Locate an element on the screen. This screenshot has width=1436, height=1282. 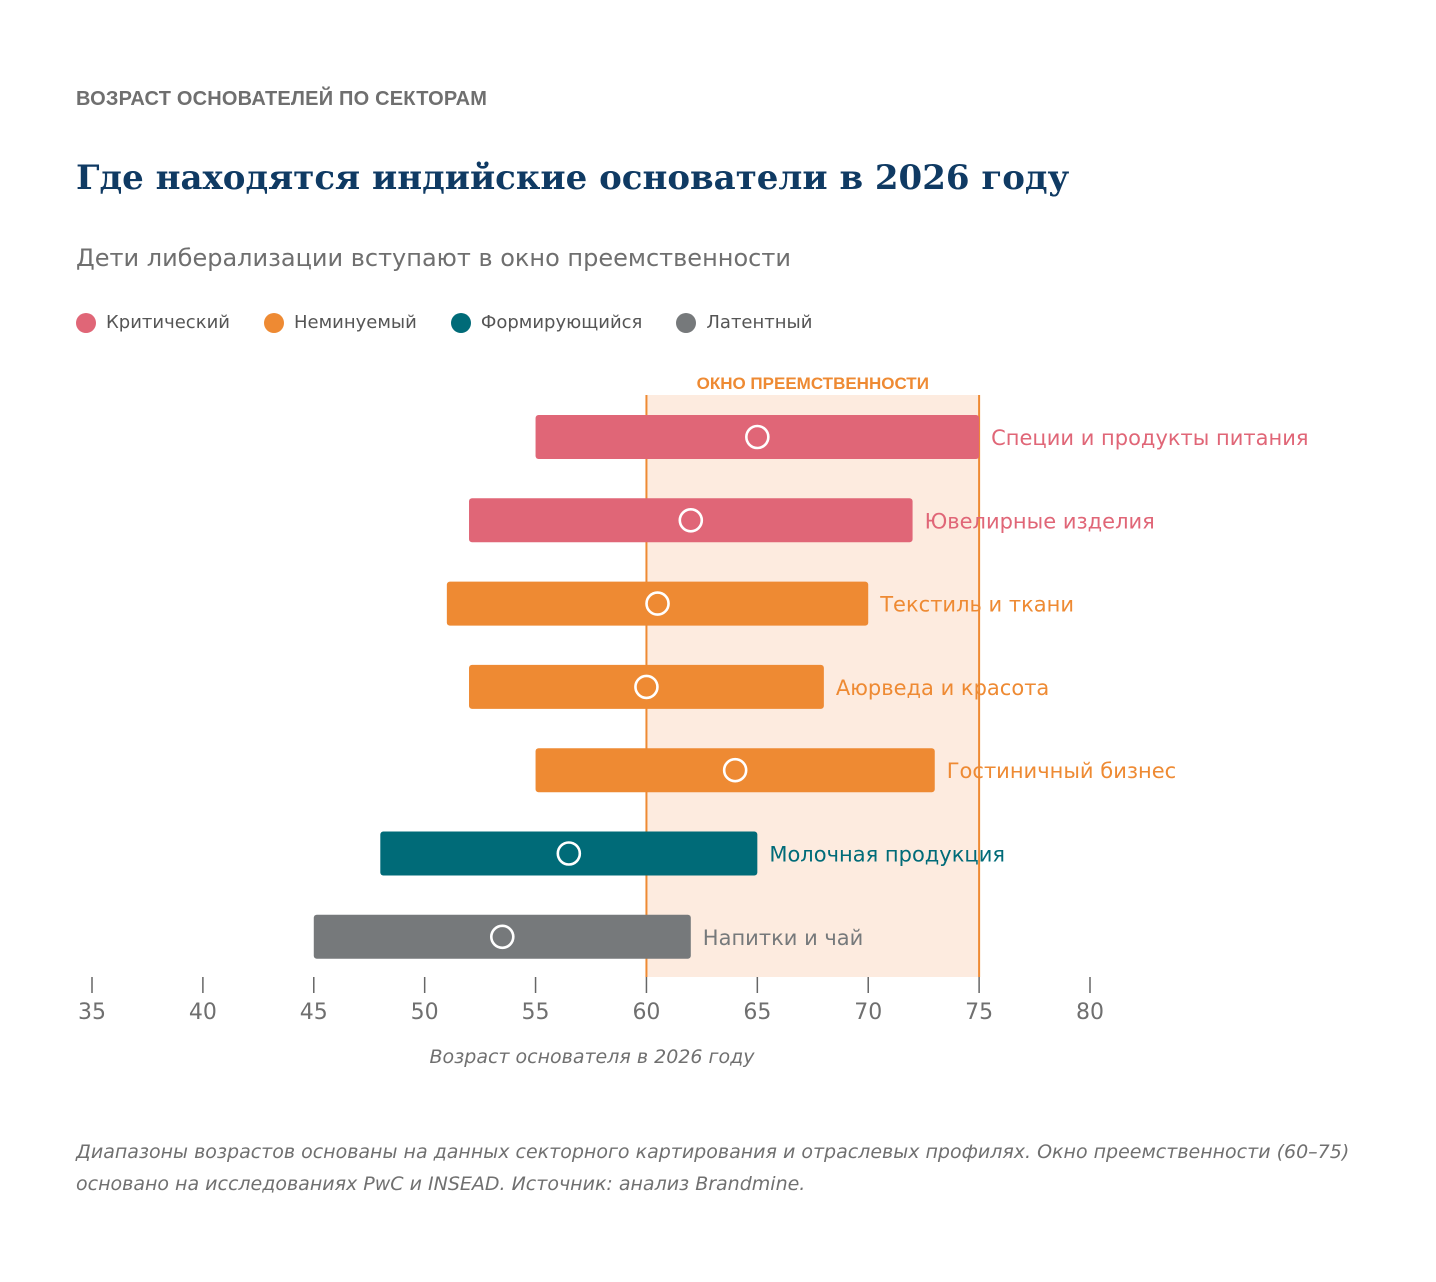
sector-label: Ювелирные изделия is located at coordinates (1040, 521).